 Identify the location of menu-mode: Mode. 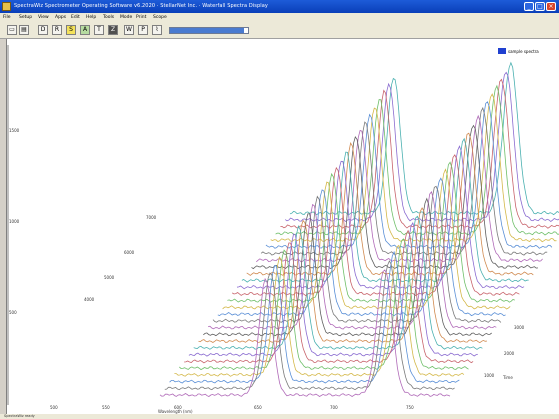
(126, 17).